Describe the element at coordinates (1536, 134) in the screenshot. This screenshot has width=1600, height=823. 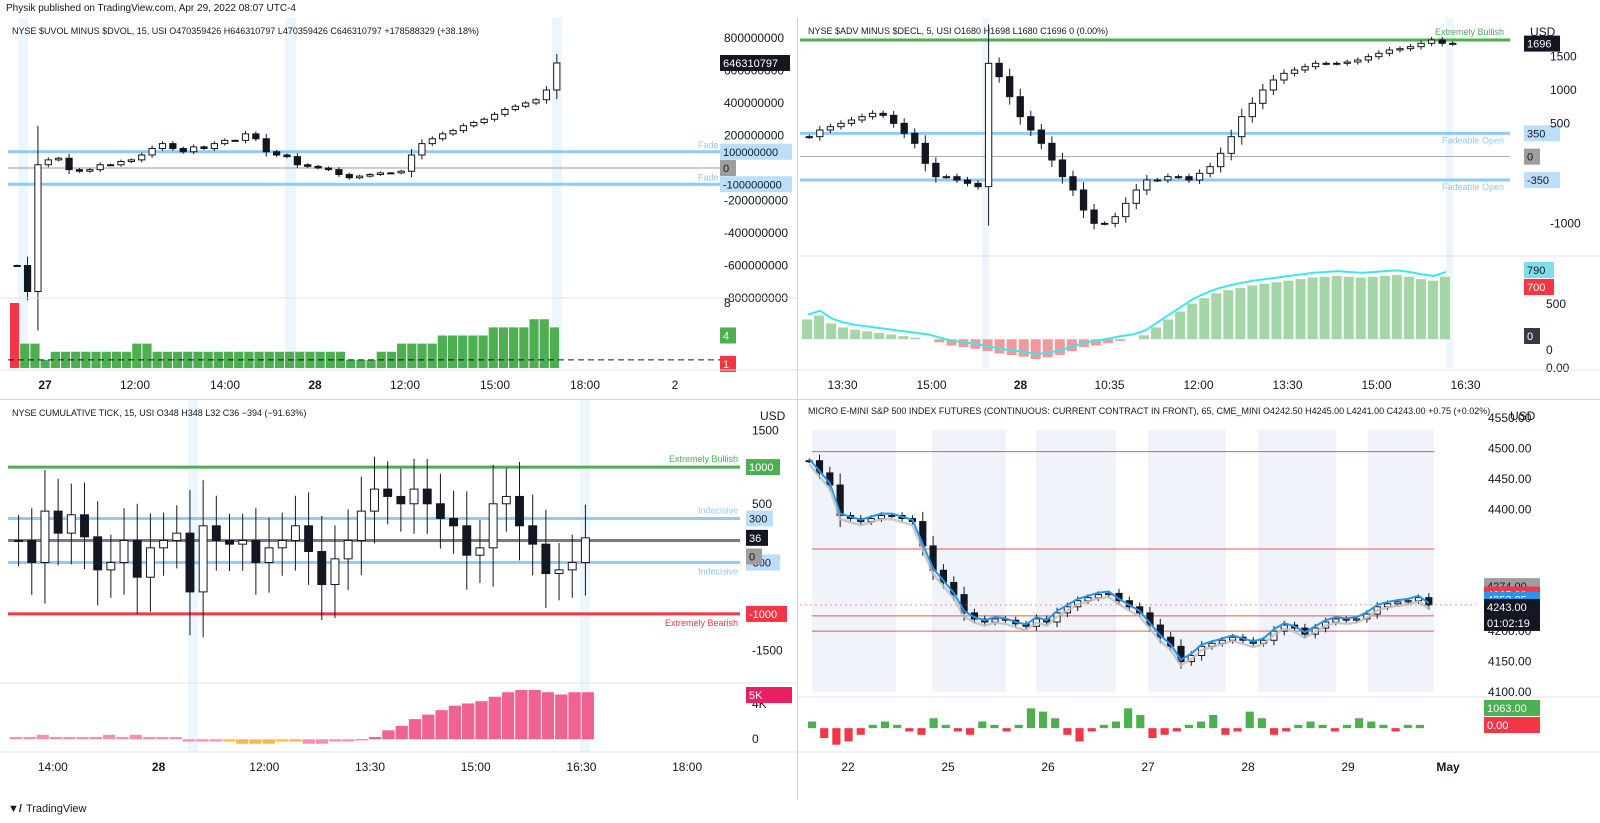
I see `fadeable-open-tag: 350` at that location.